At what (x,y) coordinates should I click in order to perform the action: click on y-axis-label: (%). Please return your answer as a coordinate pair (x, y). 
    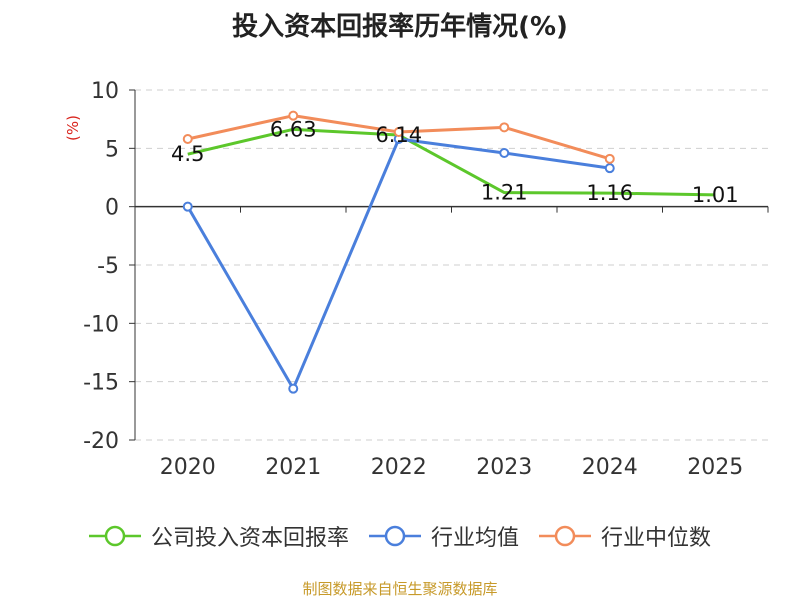
    Looking at the image, I should click on (73, 128).